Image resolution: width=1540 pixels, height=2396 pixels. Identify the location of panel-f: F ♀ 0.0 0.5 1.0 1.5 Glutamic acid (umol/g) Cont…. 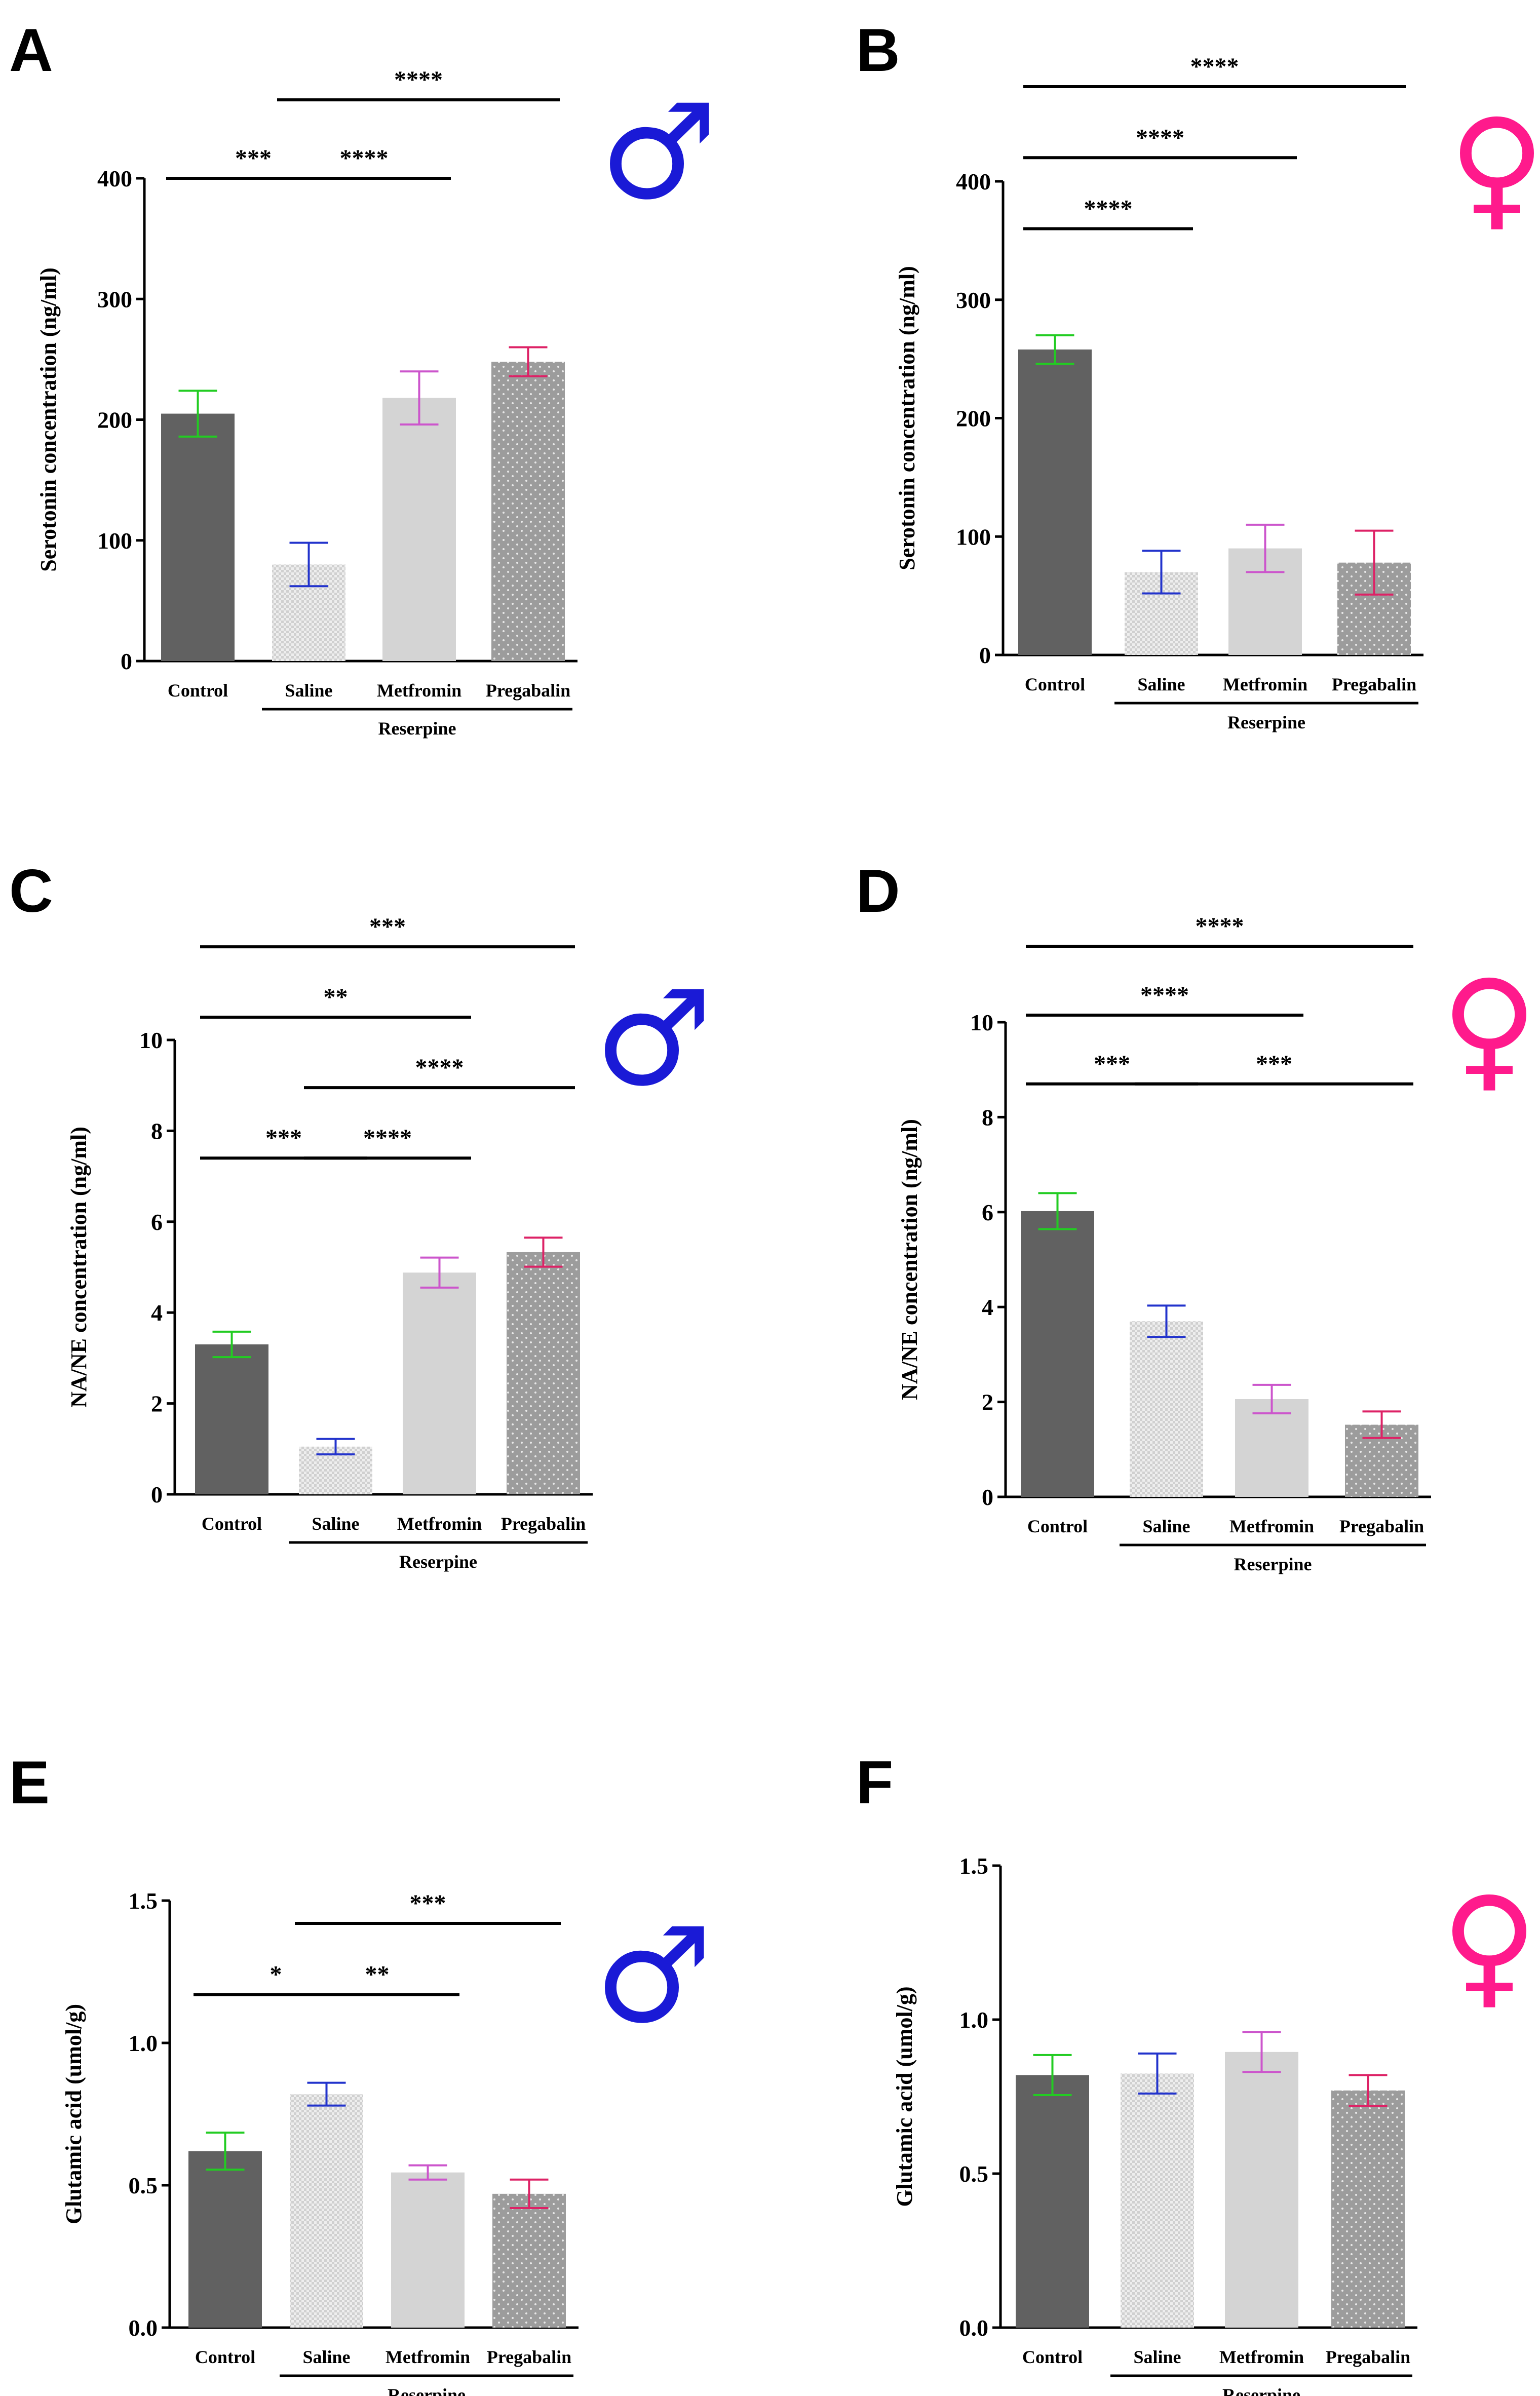
(1196, 2072).